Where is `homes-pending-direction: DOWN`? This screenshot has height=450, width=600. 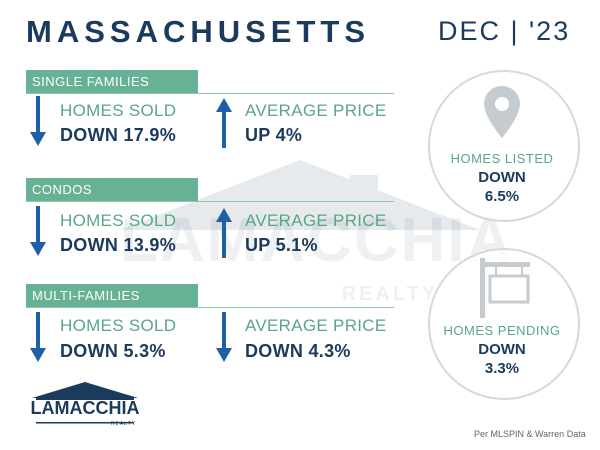
homes-pending-direction: DOWN is located at coordinates (502, 349).